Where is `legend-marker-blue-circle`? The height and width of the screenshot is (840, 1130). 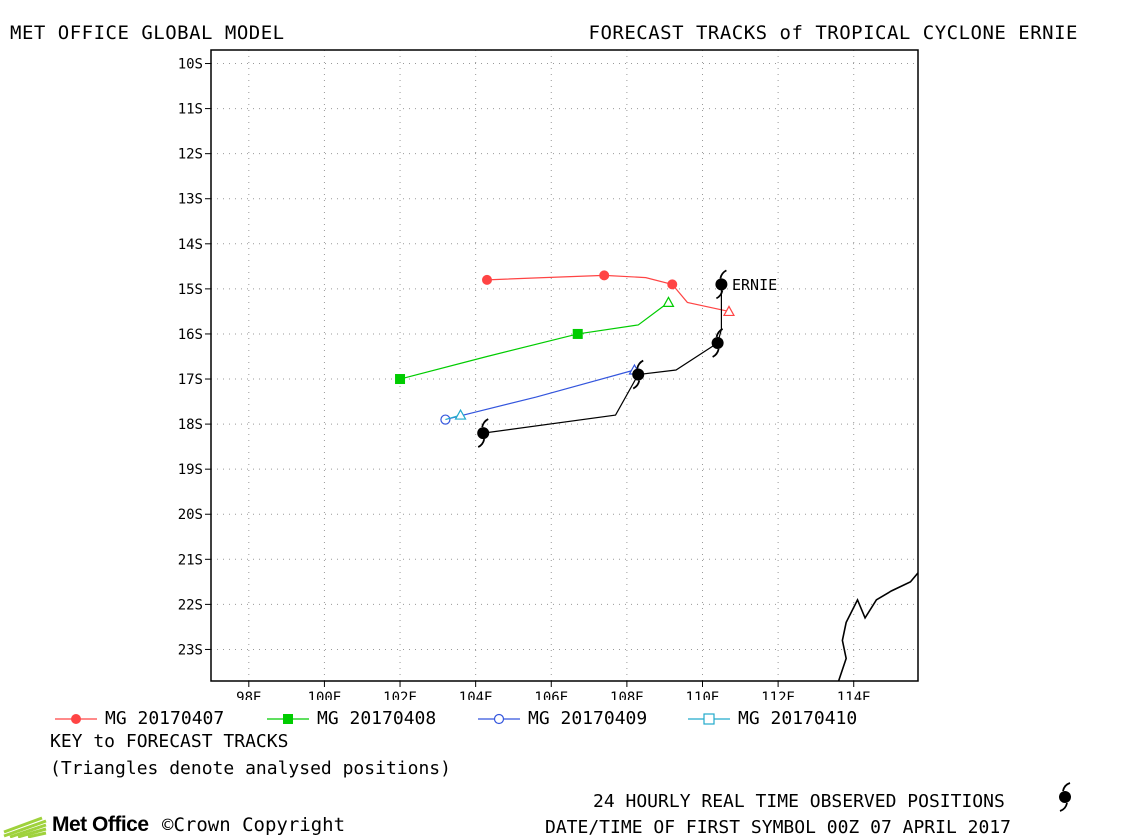 legend-marker-blue-circle is located at coordinates (499, 718).